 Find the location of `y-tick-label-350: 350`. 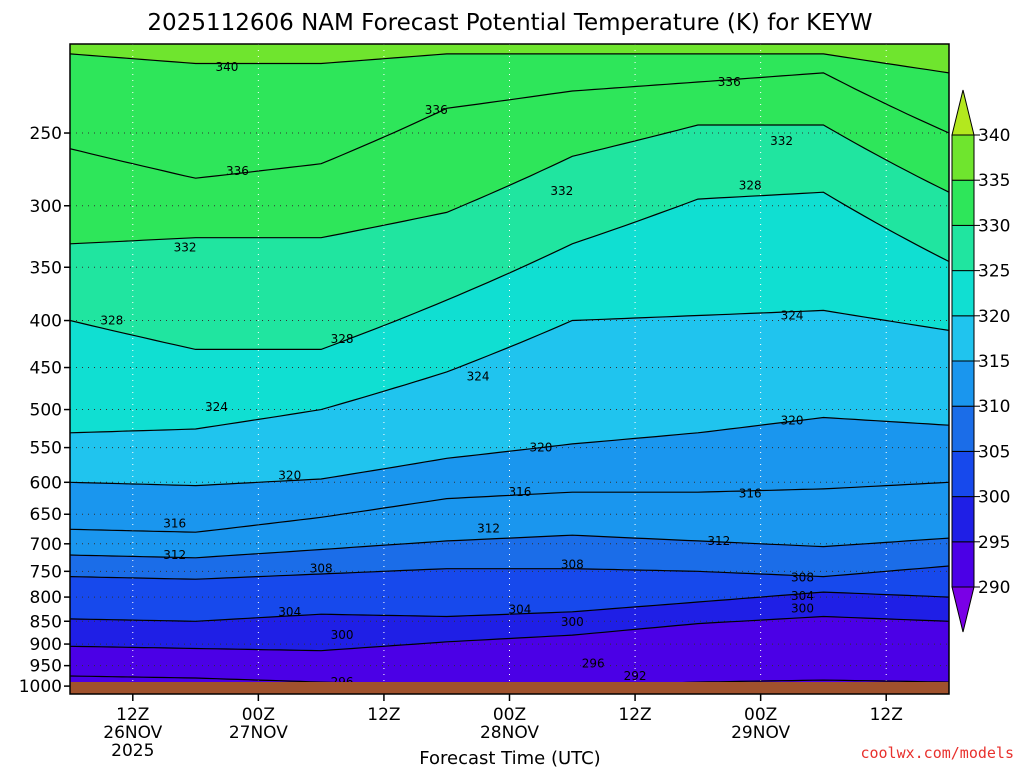

y-tick-label-350: 350 is located at coordinates (46, 268).